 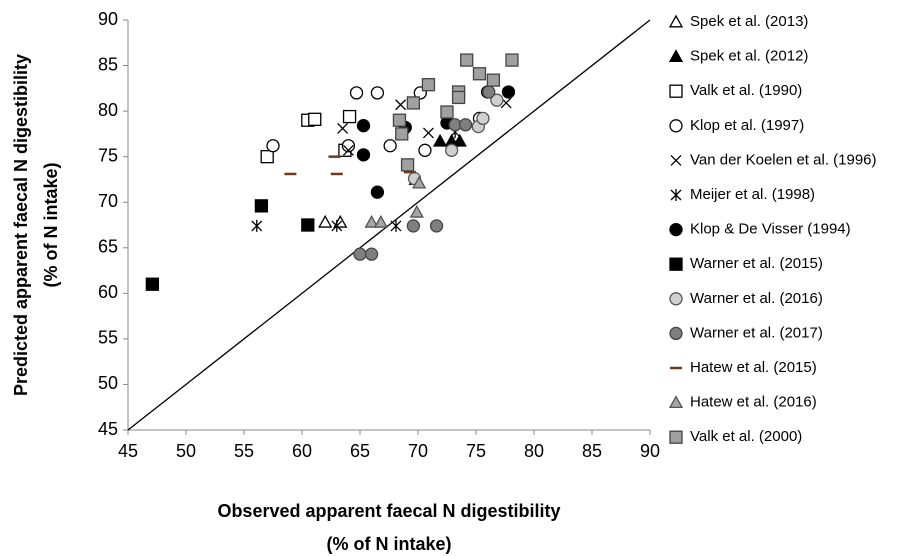 I want to click on x-tick-label: 80, so click(x=534, y=451).